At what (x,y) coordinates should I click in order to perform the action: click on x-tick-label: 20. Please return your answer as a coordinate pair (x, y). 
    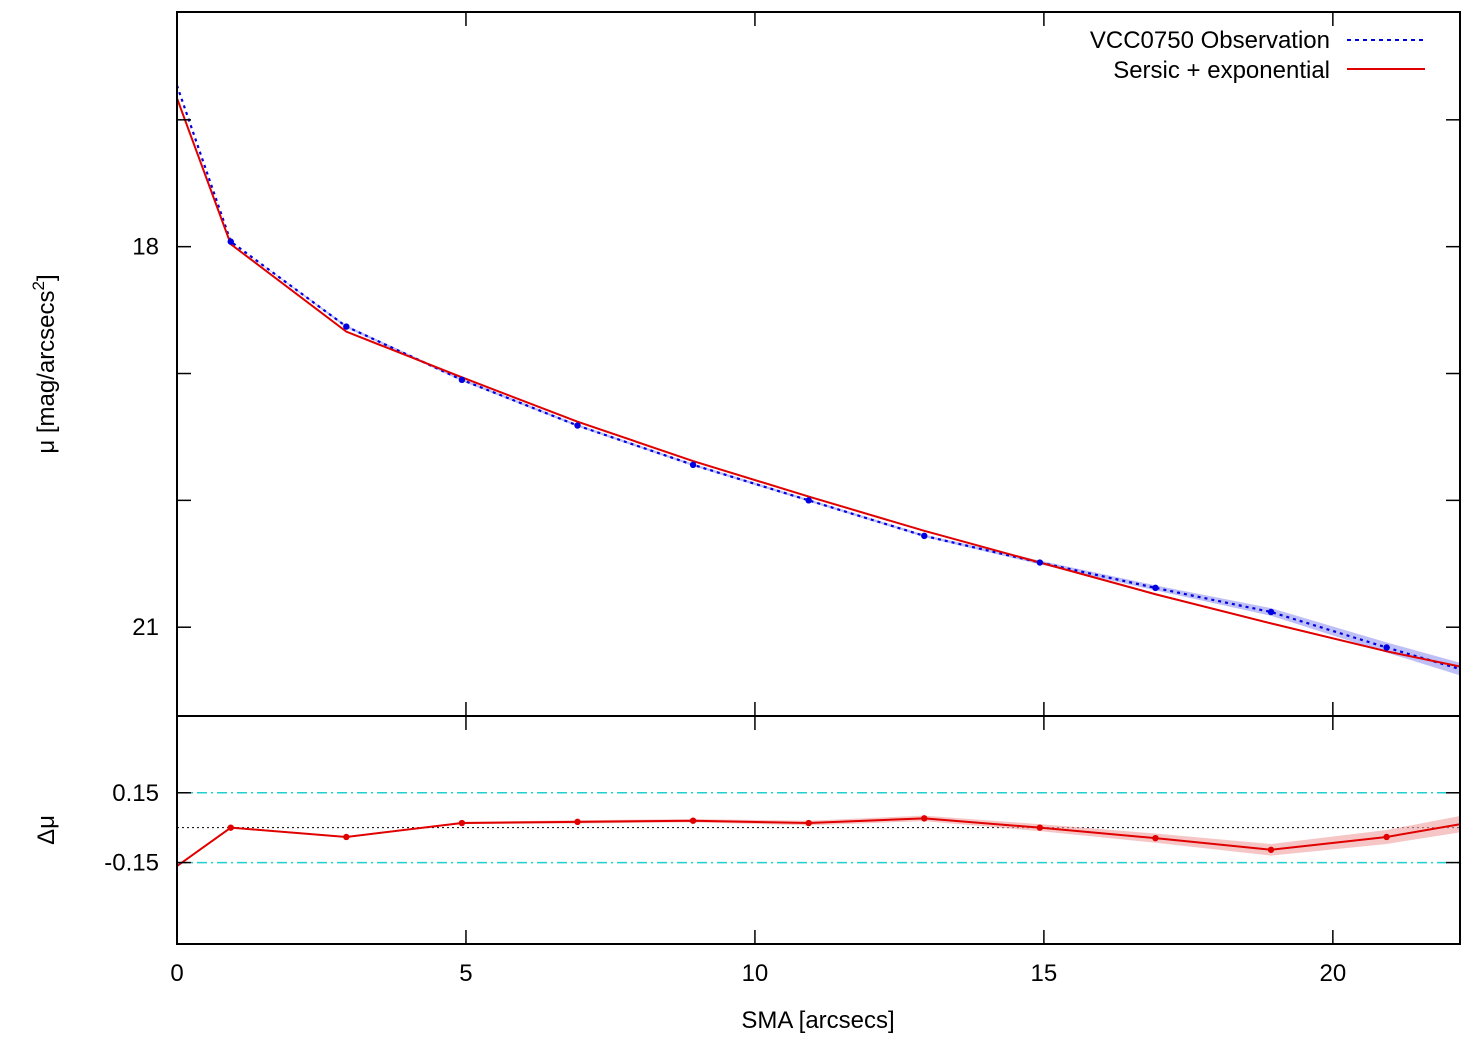
    Looking at the image, I should click on (1333, 973).